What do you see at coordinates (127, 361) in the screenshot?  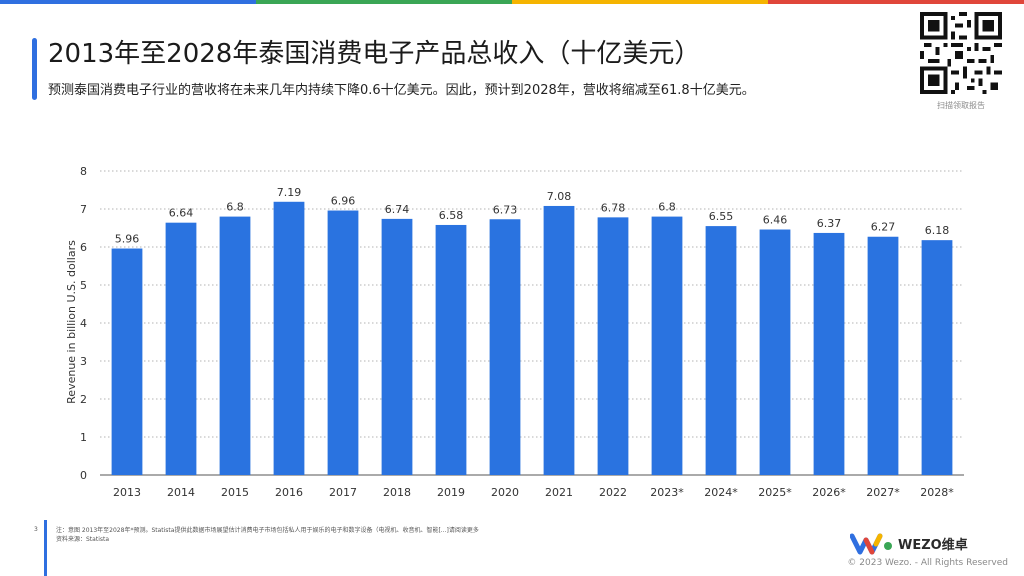 I see `bar-2013` at bounding box center [127, 361].